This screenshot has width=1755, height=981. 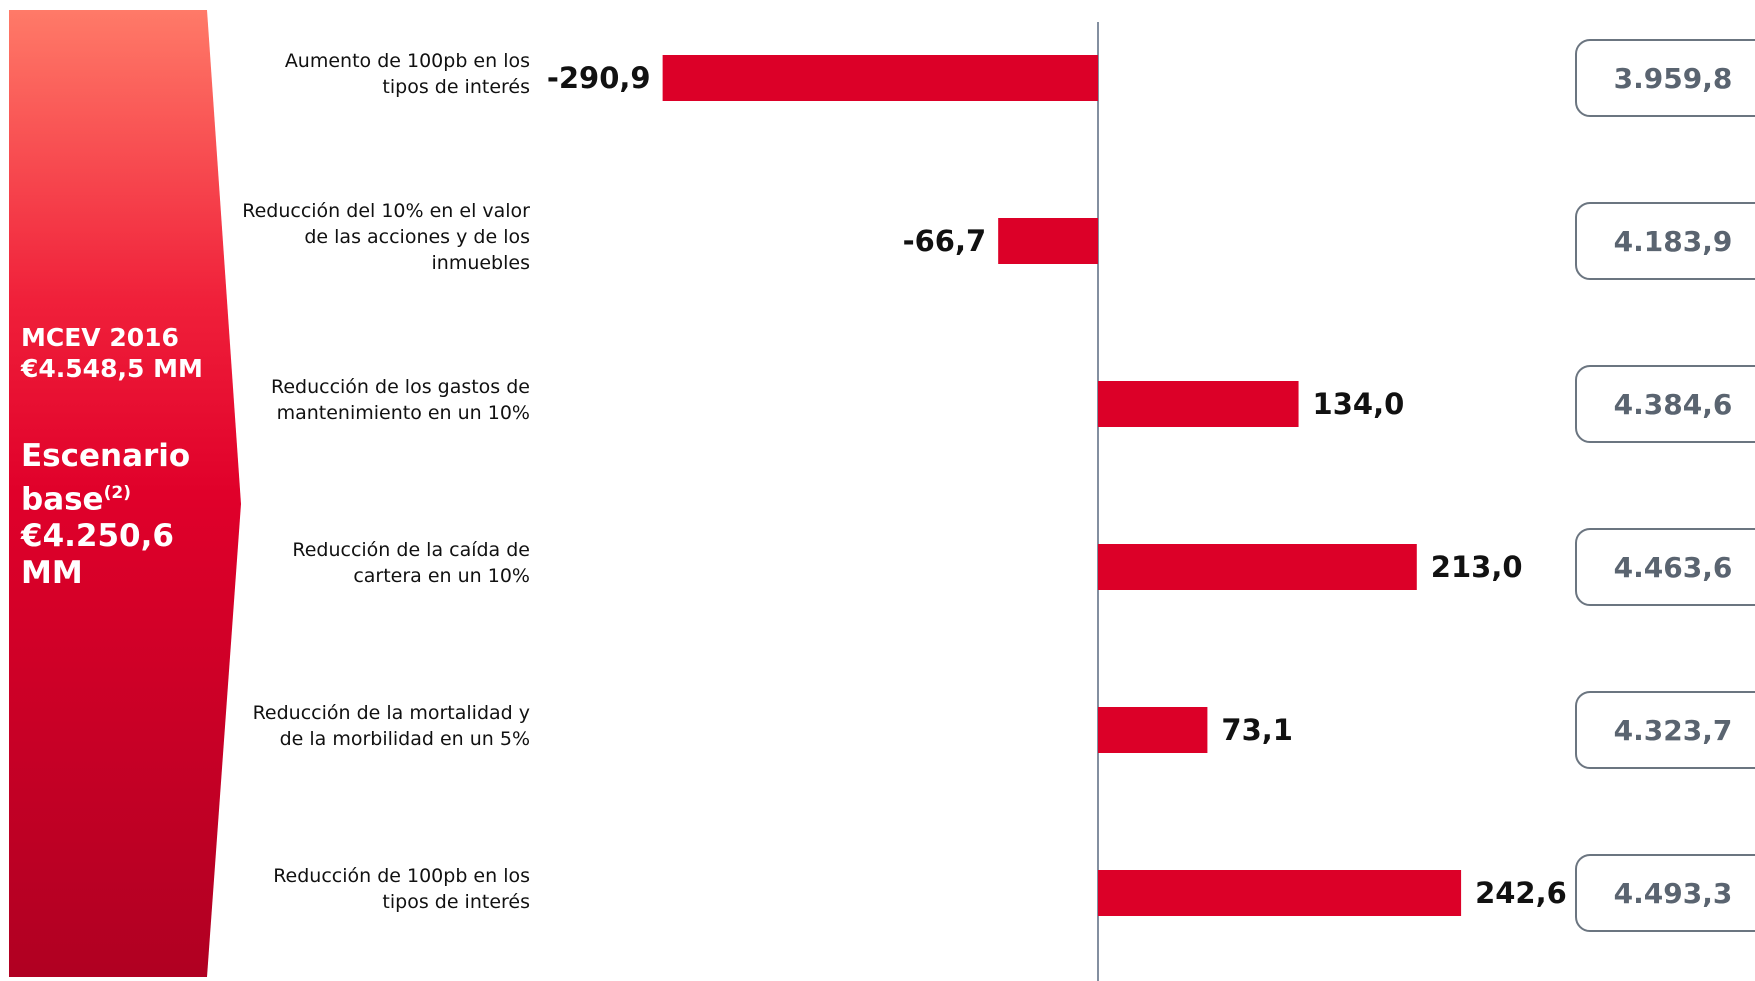 What do you see at coordinates (112, 368) in the screenshot?
I see `panel-text: €4.548,5 MM` at bounding box center [112, 368].